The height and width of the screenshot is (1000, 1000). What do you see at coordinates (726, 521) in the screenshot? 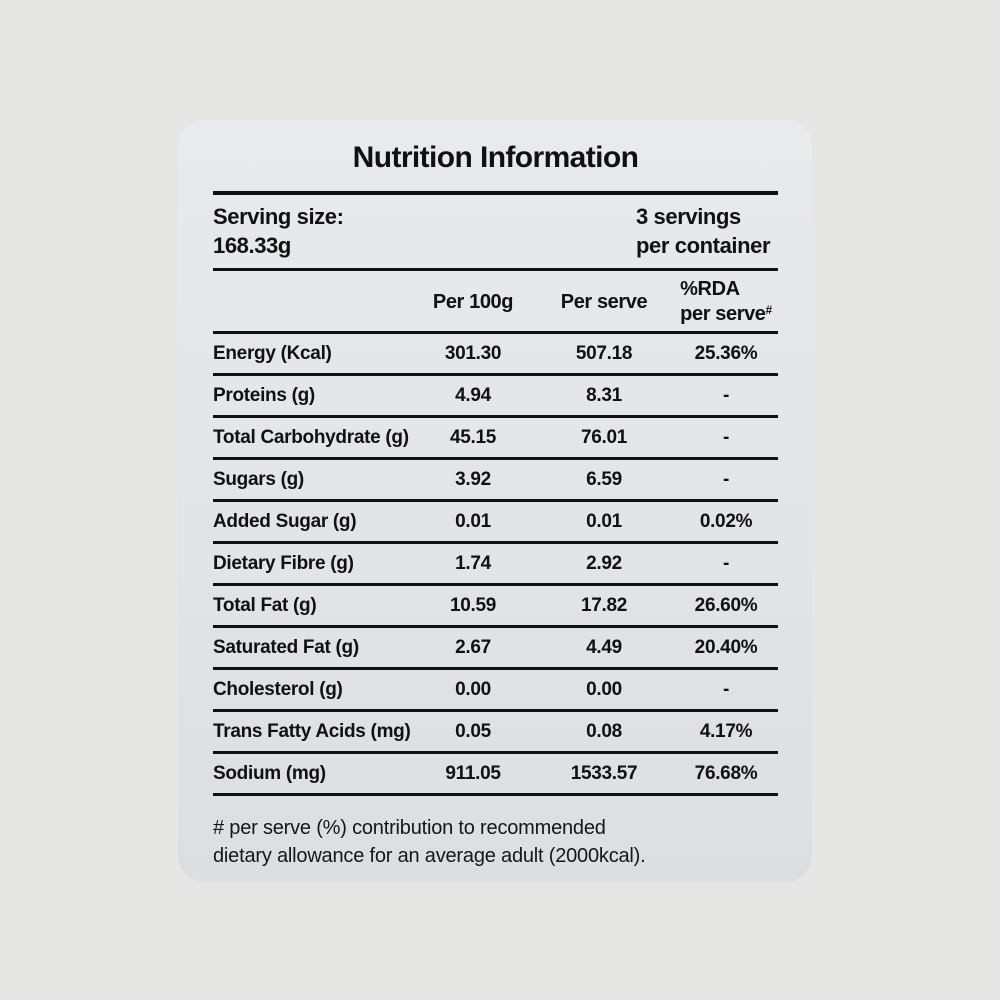
I see `row-rda: 0.02%` at bounding box center [726, 521].